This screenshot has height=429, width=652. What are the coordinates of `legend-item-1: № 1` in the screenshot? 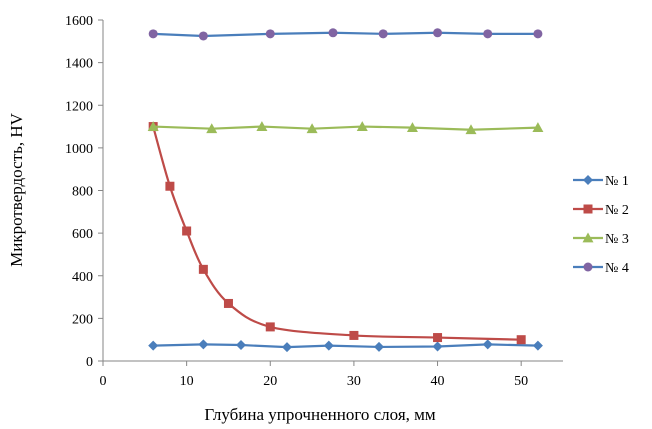 It's located at (601, 181).